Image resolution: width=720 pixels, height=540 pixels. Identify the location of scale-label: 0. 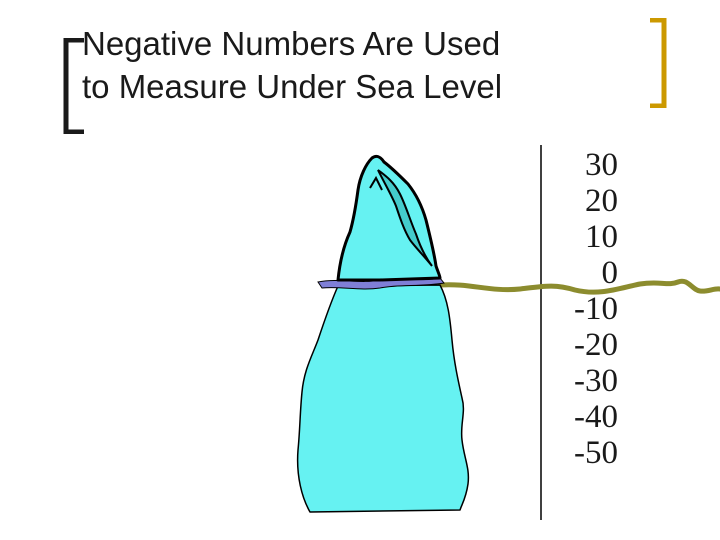
(610, 273).